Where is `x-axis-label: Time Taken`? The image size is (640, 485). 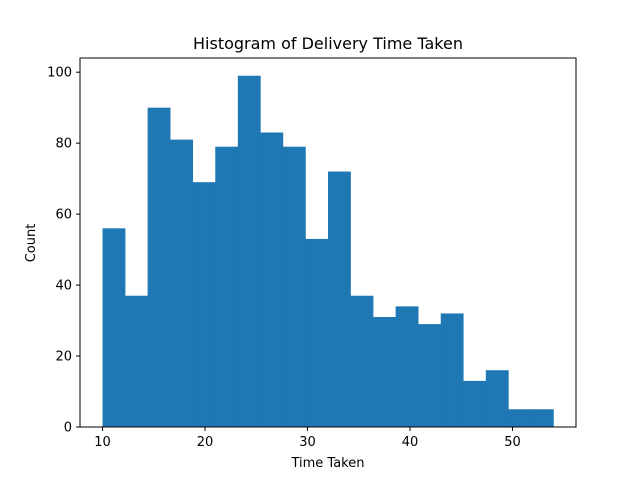 x-axis-label: Time Taken is located at coordinates (327, 463).